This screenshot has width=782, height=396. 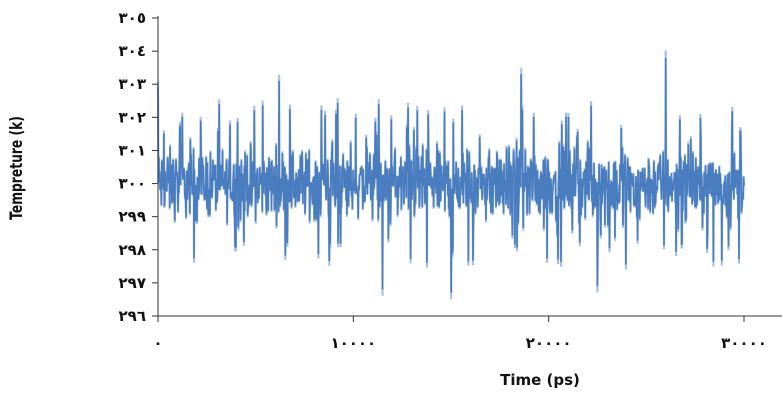 What do you see at coordinates (157, 343) in the screenshot?
I see `x-tick-label: ٠` at bounding box center [157, 343].